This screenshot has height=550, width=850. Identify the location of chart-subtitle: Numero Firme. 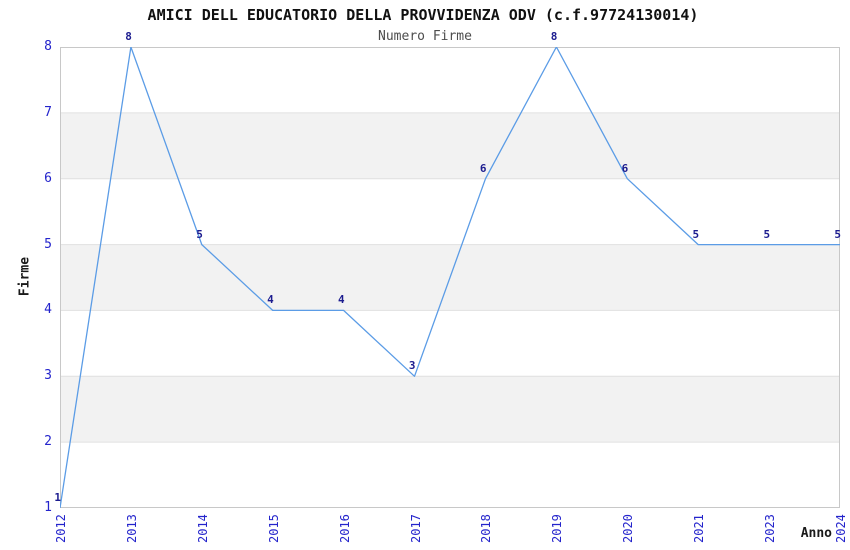
(425, 36).